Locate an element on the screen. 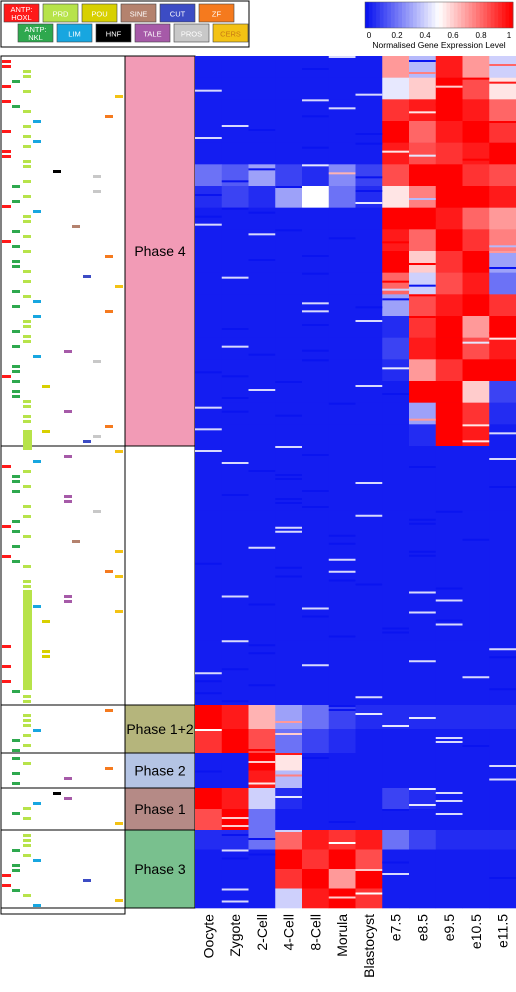 The height and width of the screenshot is (992, 516). colorbar-label: Normalised Gene Expression Level is located at coordinates (438, 45).